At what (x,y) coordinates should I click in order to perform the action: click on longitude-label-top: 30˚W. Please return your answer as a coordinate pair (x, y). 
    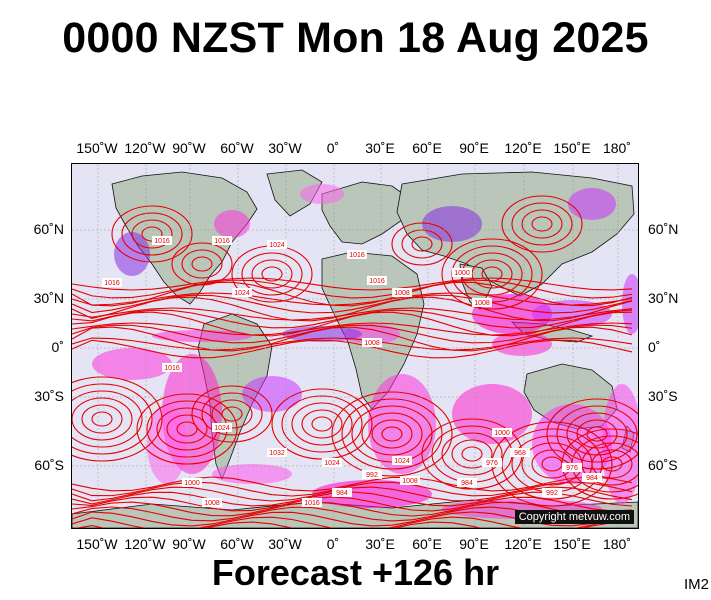
    Looking at the image, I should click on (285, 148).